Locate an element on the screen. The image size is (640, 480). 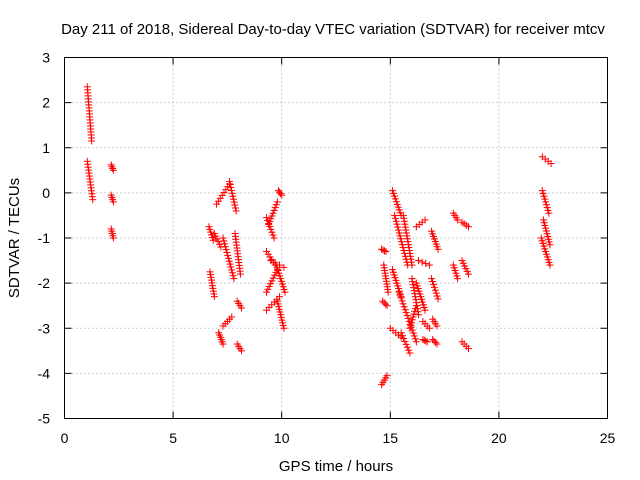
x-tick-label: 15 is located at coordinates (391, 438).